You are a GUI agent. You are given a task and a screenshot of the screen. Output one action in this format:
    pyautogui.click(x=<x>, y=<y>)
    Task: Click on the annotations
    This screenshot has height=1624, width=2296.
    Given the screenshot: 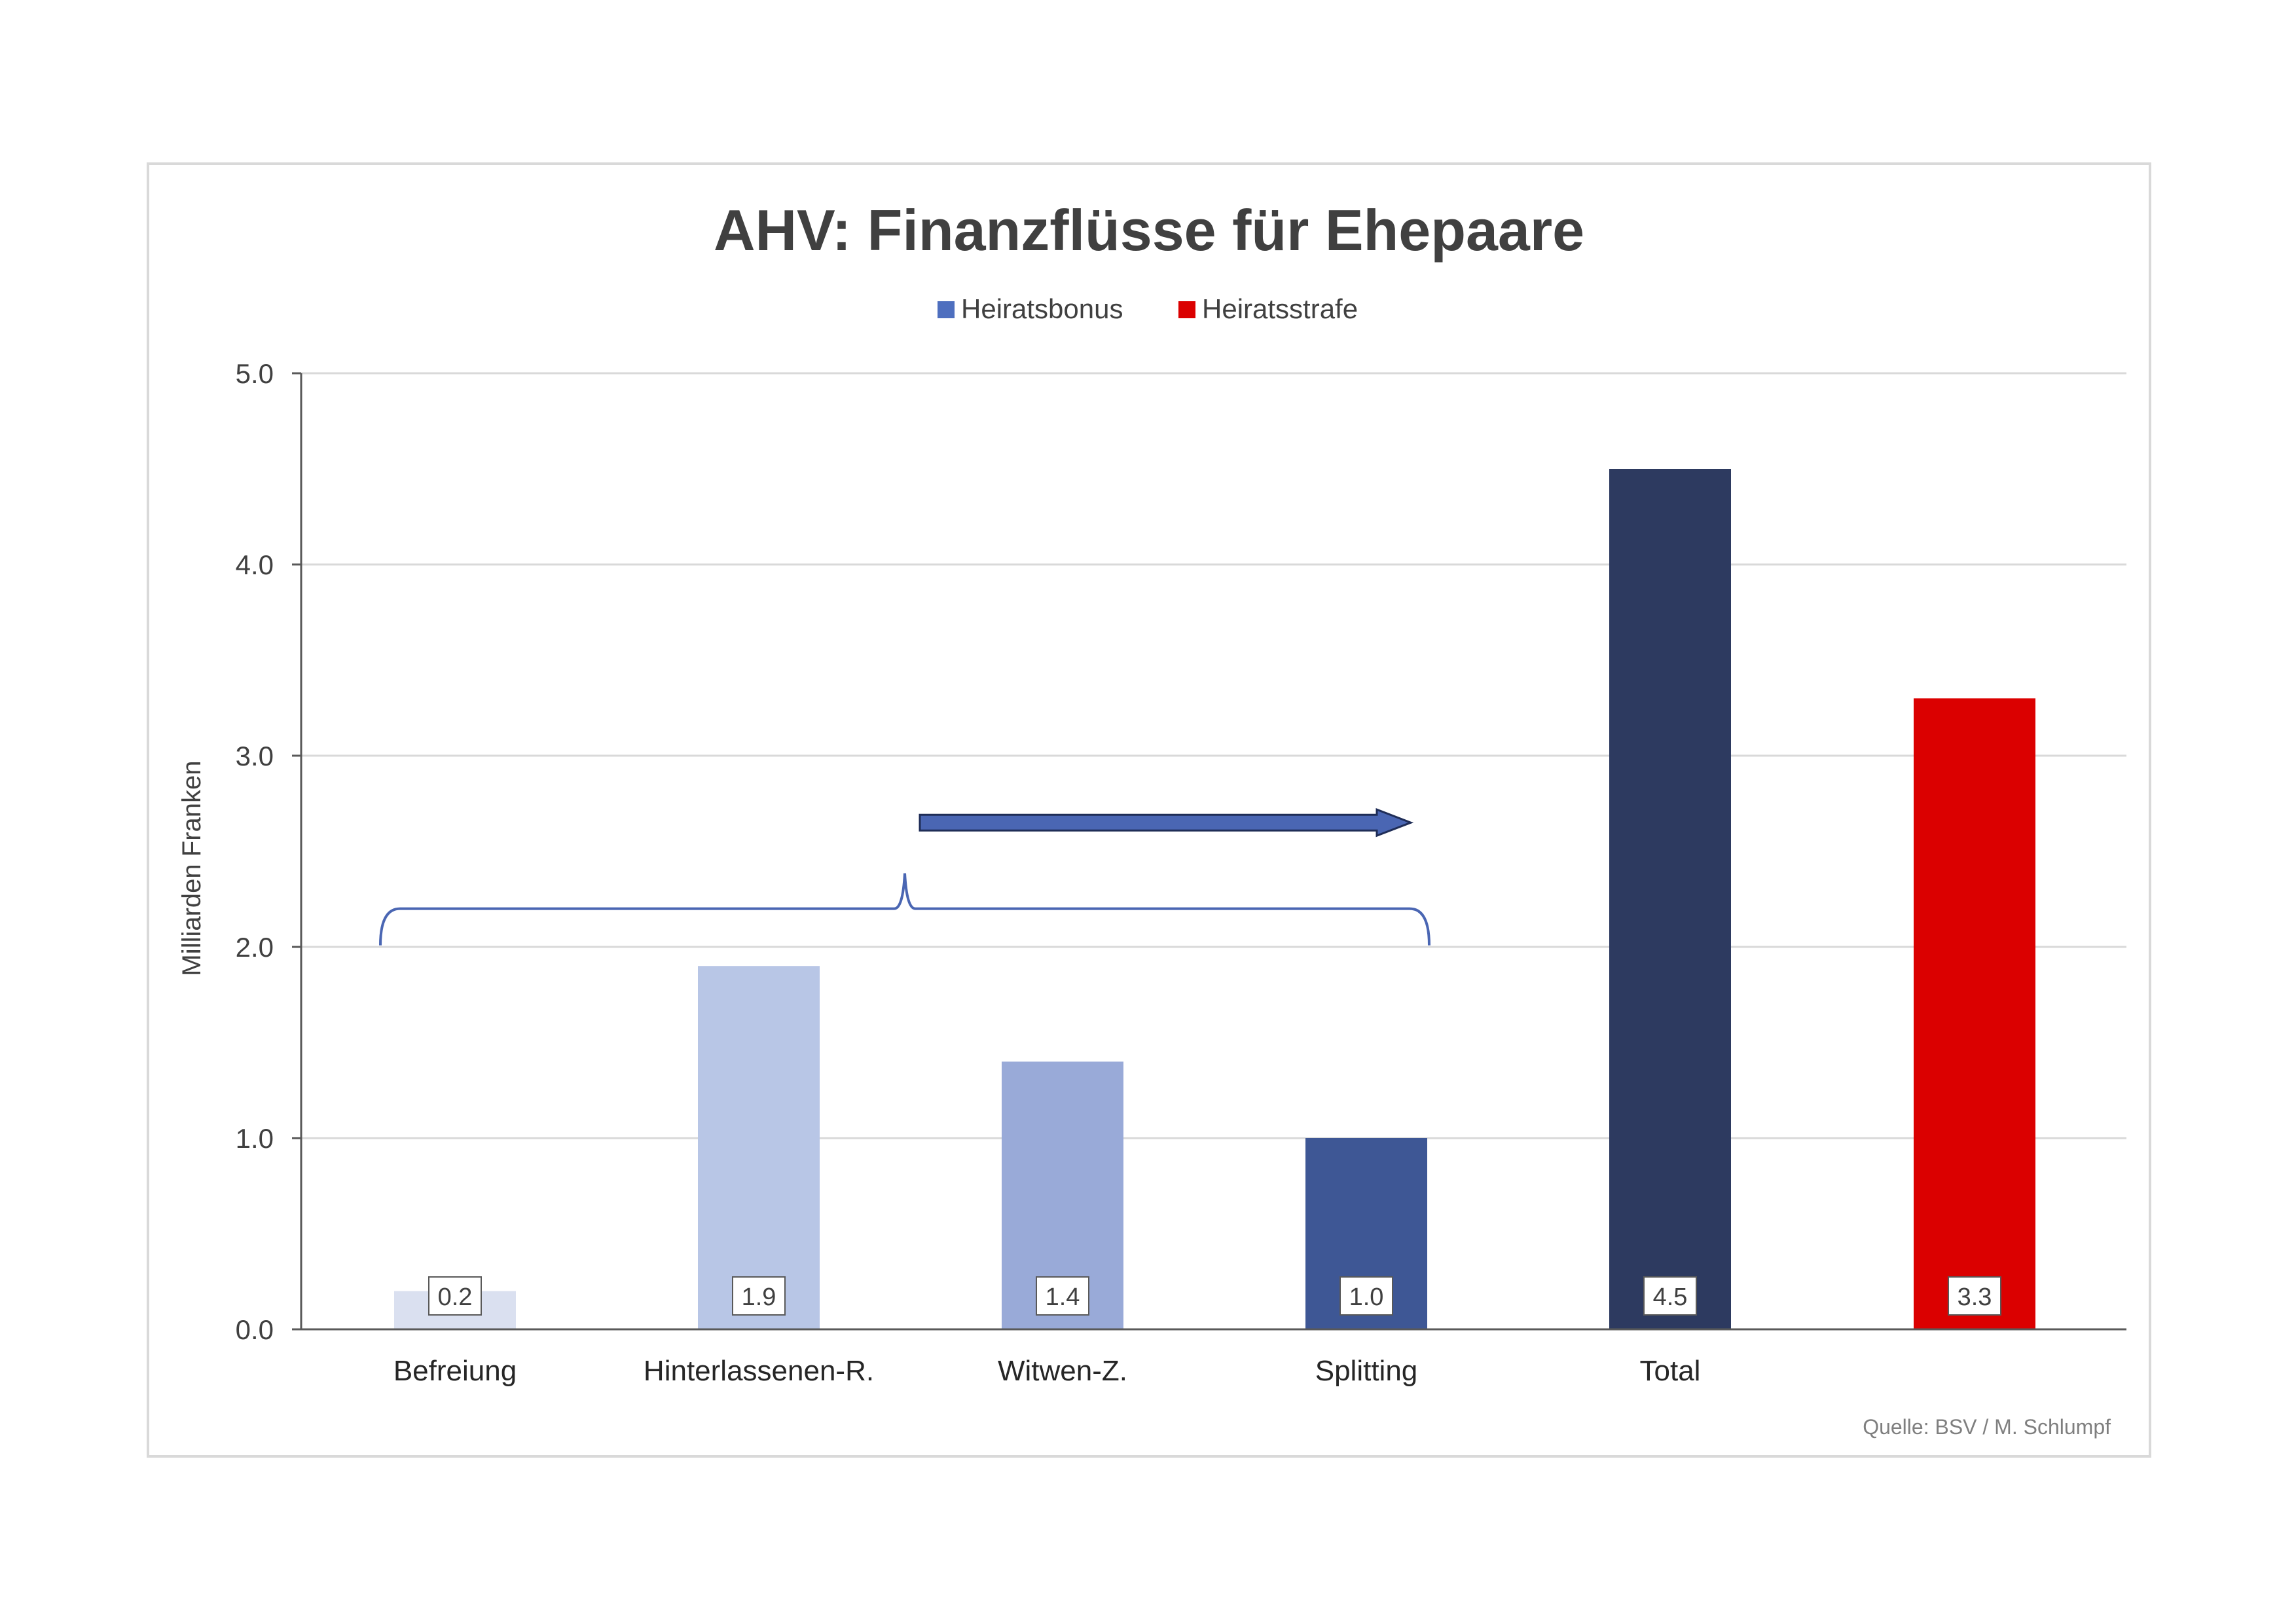 What is the action you would take?
    pyautogui.click(x=904, y=877)
    